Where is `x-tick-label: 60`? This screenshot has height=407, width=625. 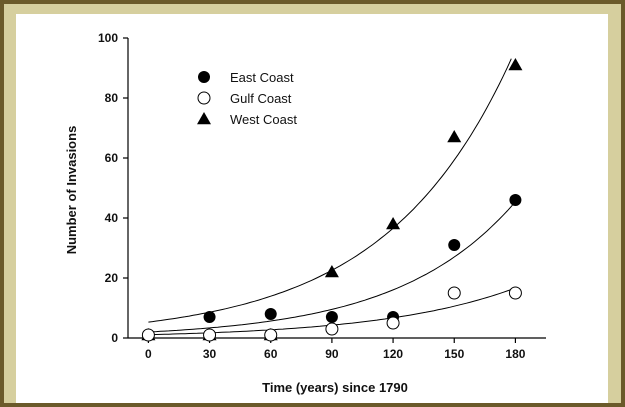 x-tick-label: 60 is located at coordinates (271, 354).